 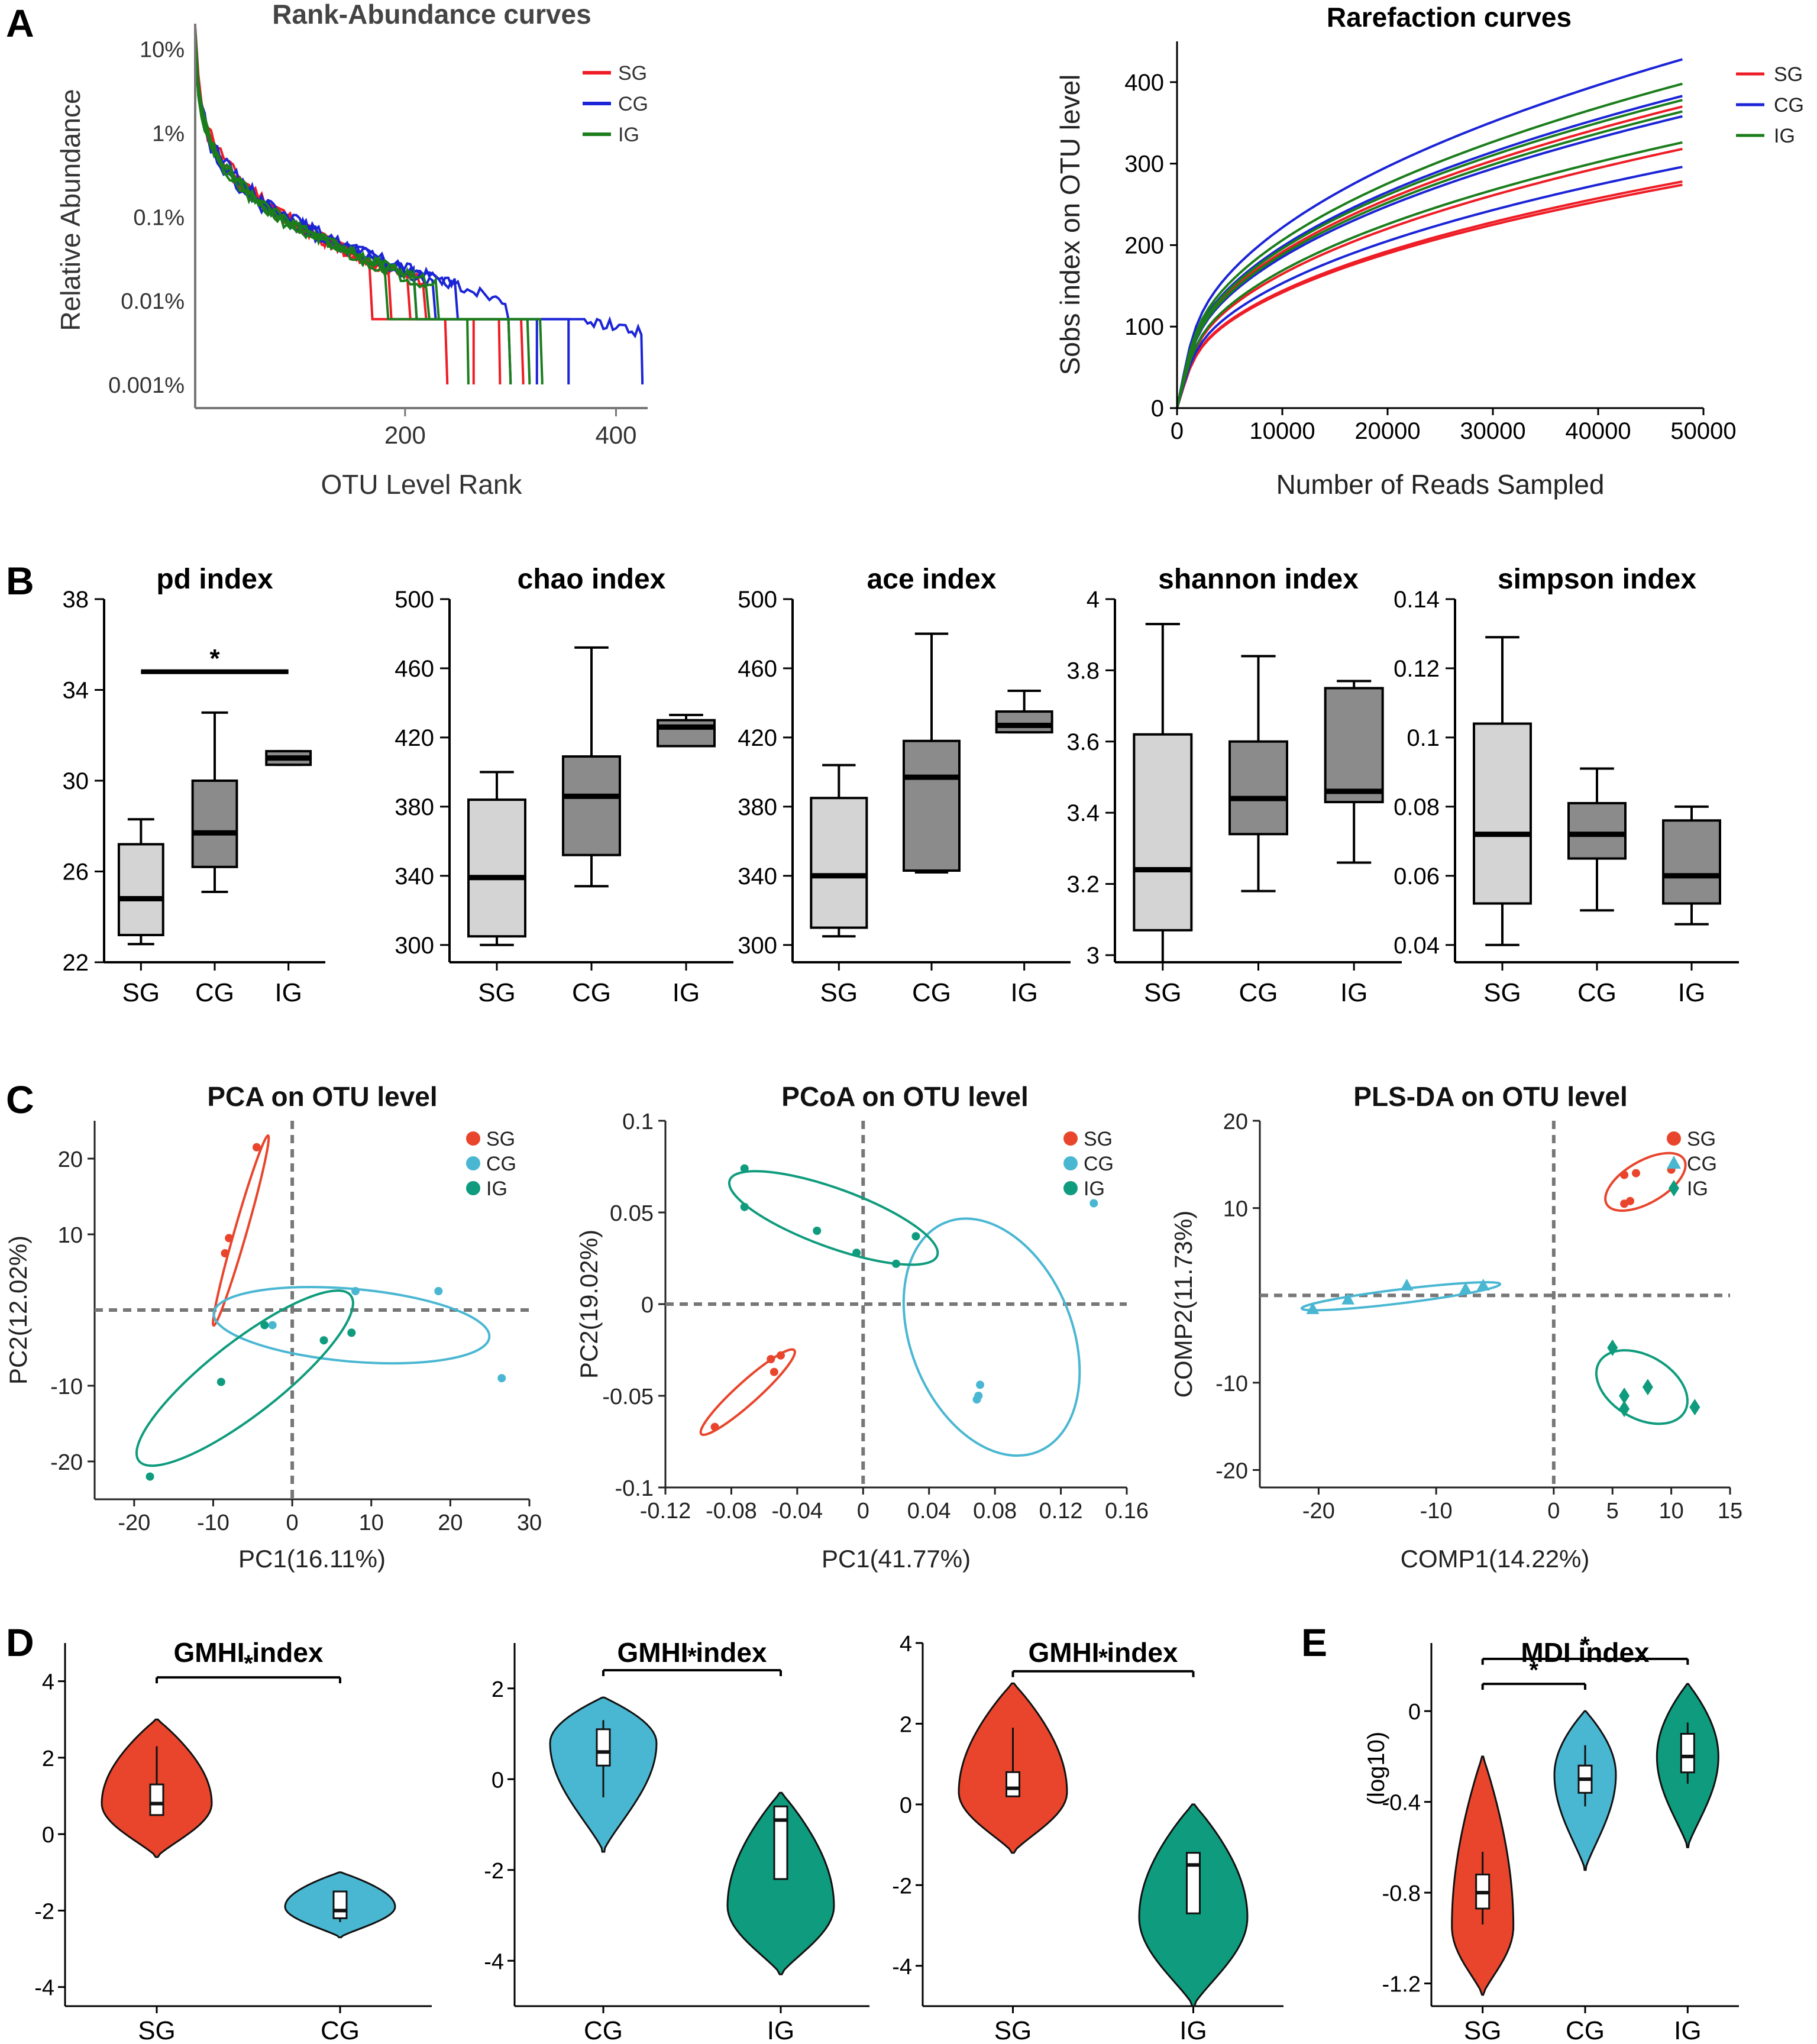 I want to click on rarefaction-ytick: 0, so click(x=1157, y=409).